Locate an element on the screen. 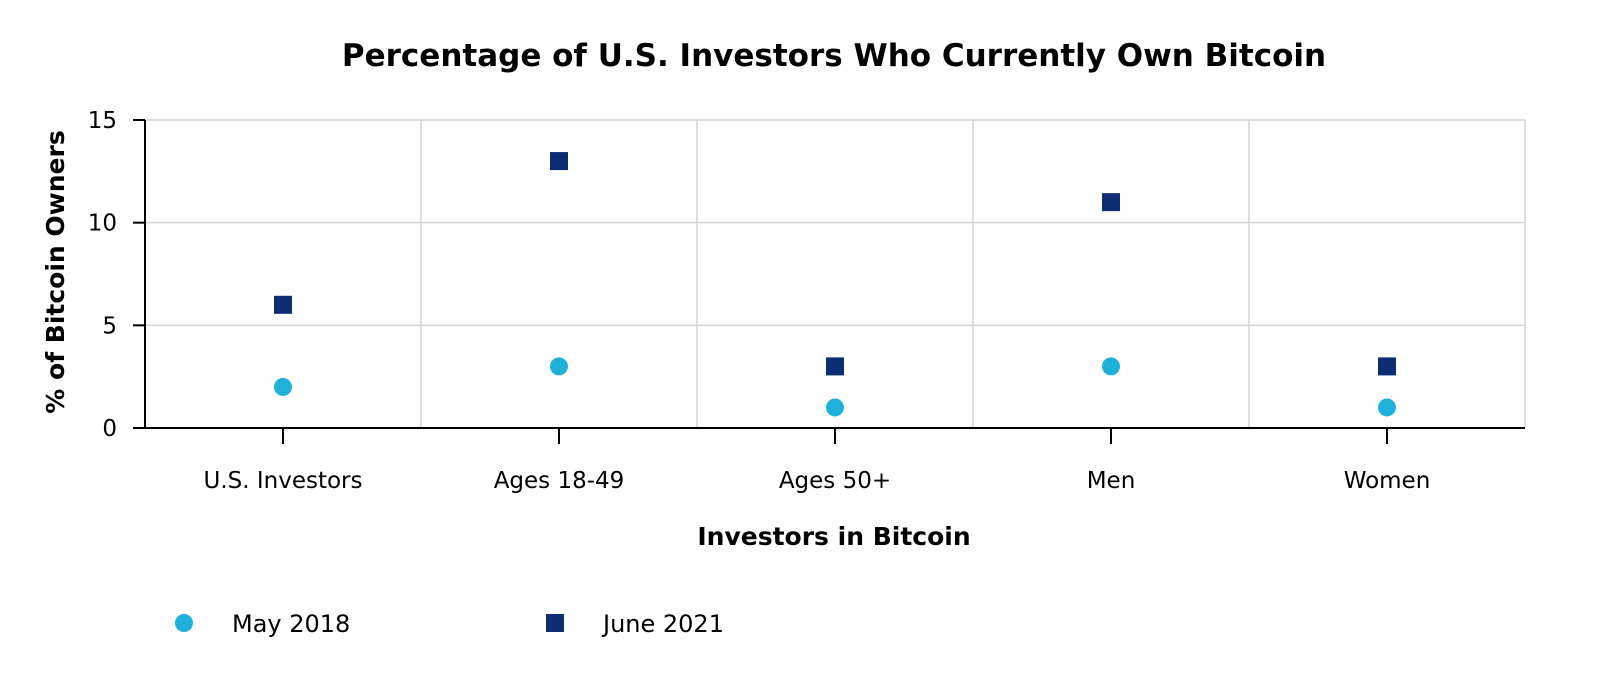 This screenshot has width=1600, height=692. legend-label: June 2021 is located at coordinates (662, 624).